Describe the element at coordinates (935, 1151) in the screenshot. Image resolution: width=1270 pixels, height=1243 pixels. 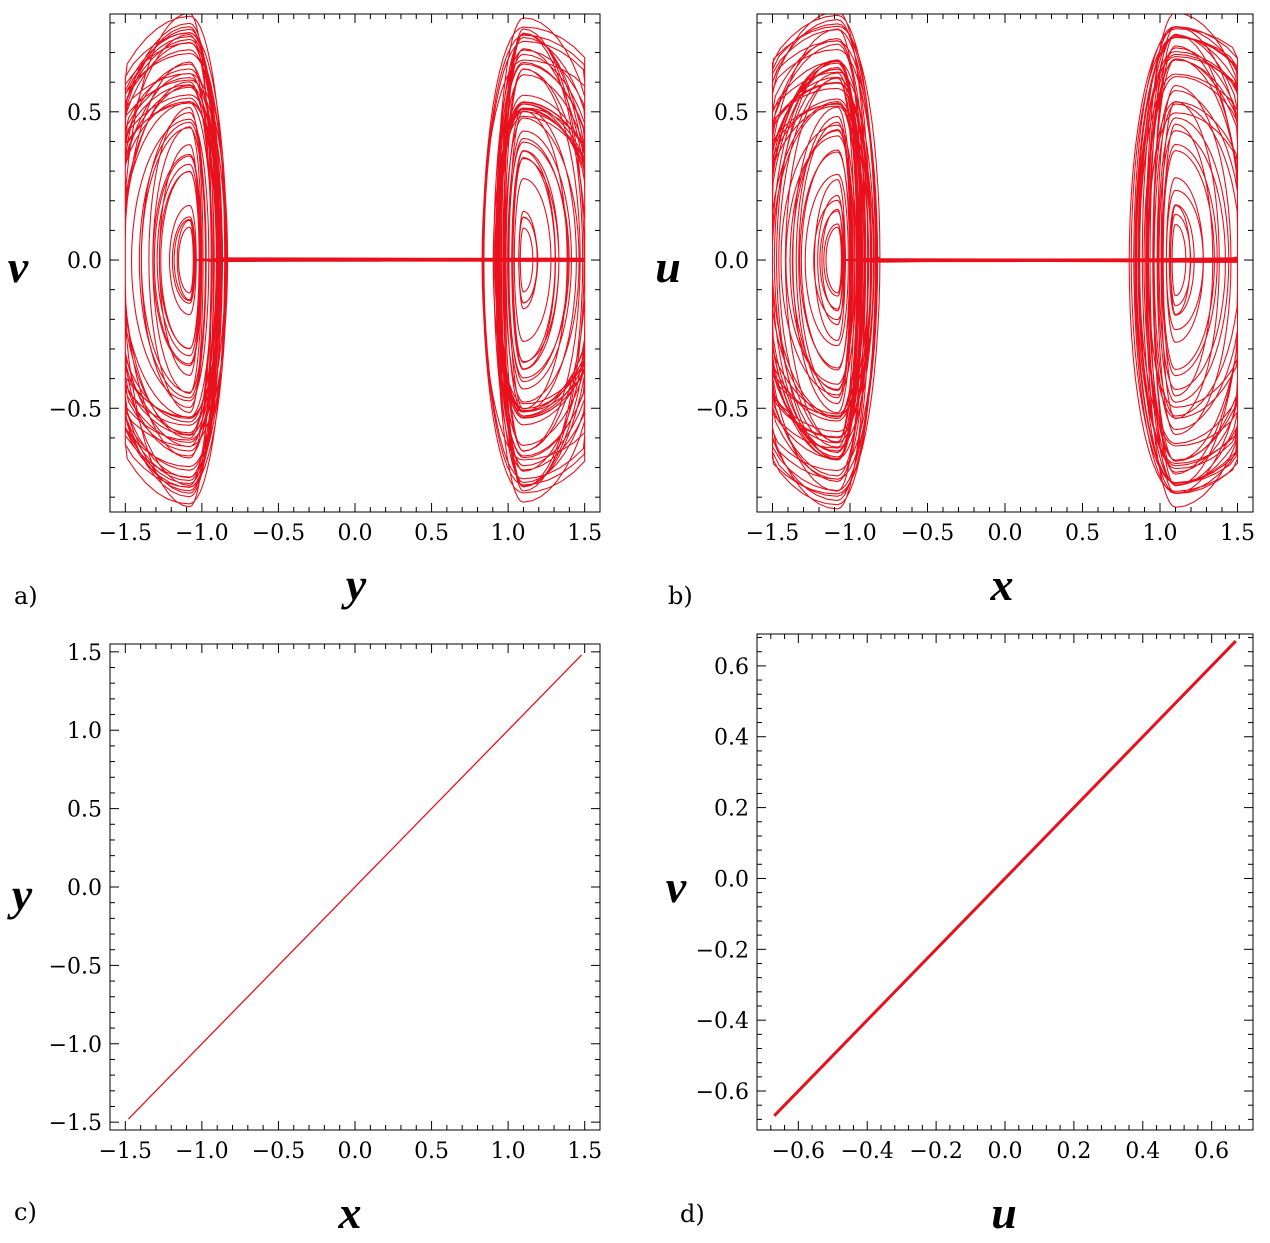
I see `x-tick-label: −0.2` at that location.